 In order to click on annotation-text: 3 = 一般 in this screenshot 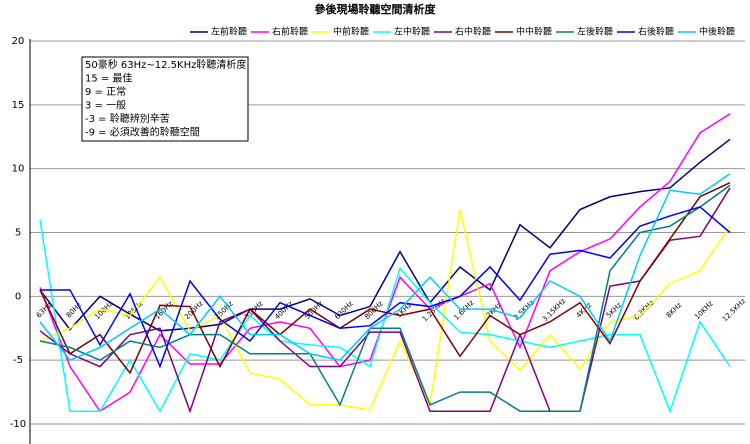, I will do `click(105, 105)`.